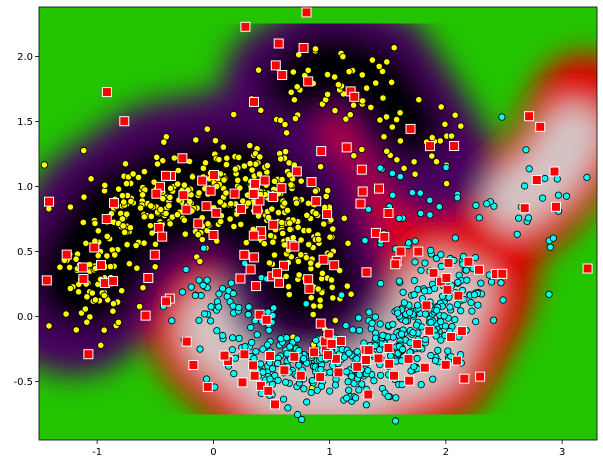 The width and height of the screenshot is (603, 466). Describe the element at coordinates (97, 452) in the screenshot. I see `x-tick-label: -1` at that location.